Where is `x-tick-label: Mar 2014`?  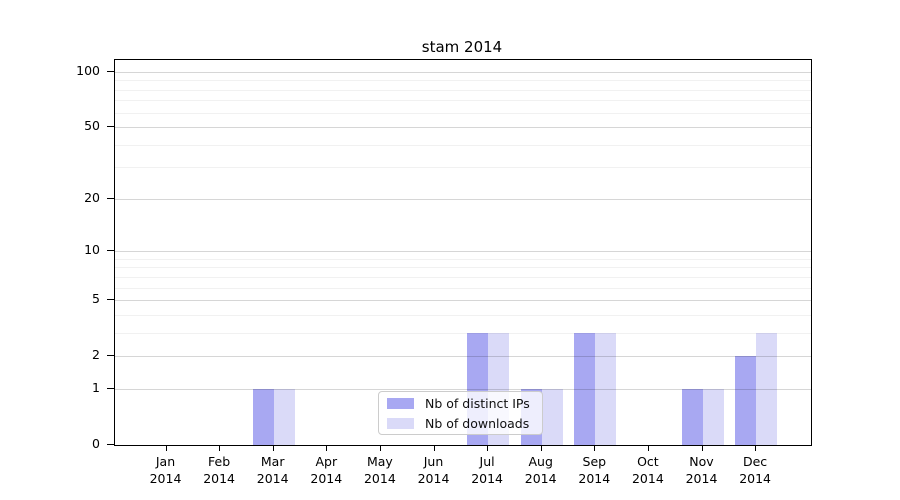 x-tick-label: Mar 2014 is located at coordinates (273, 470).